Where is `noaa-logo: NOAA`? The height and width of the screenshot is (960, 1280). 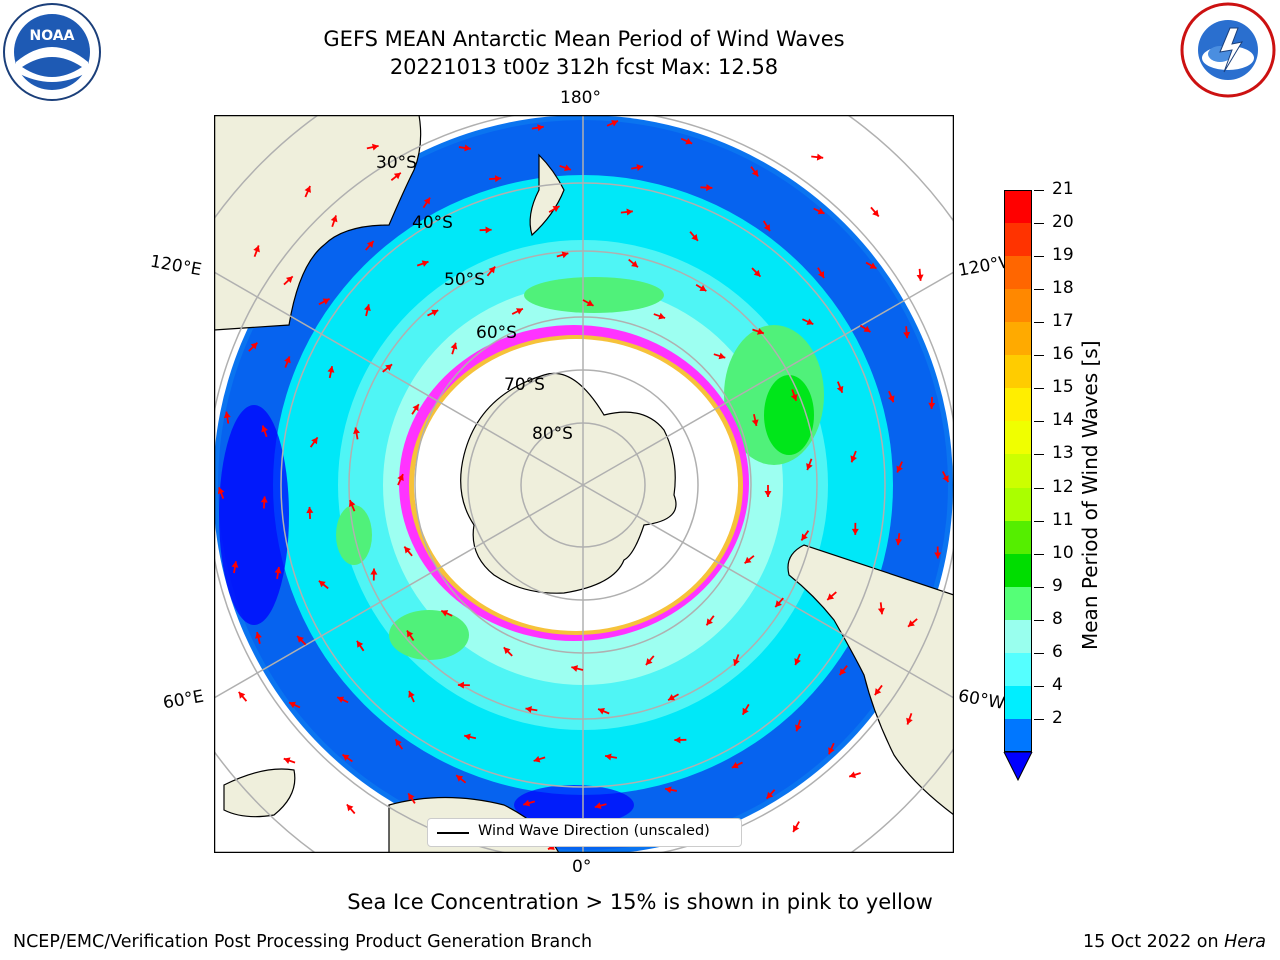 noaa-logo: NOAA is located at coordinates (52, 52).